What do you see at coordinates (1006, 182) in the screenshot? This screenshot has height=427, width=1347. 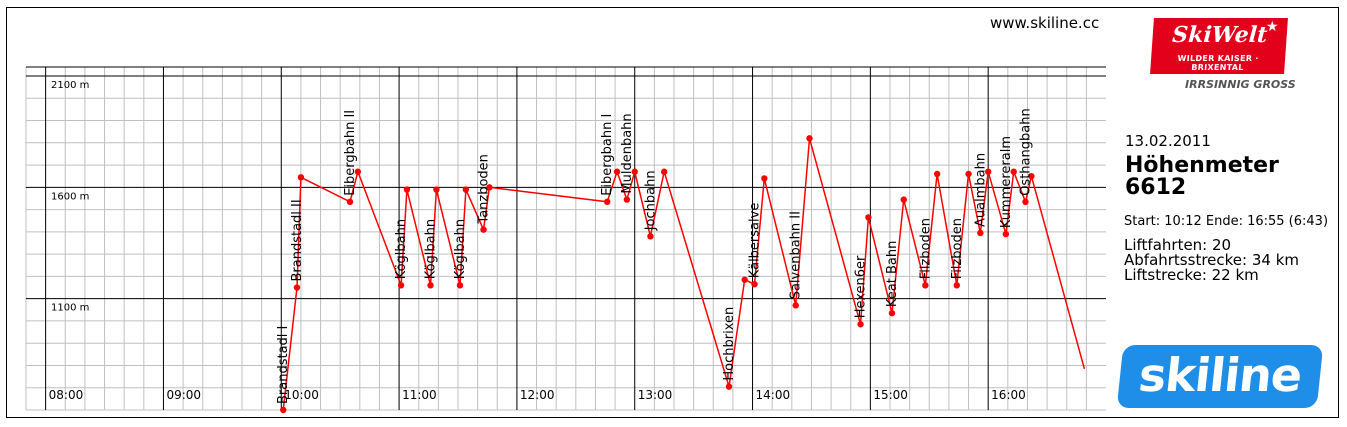 I see `lift-label: Kummereralm` at bounding box center [1006, 182].